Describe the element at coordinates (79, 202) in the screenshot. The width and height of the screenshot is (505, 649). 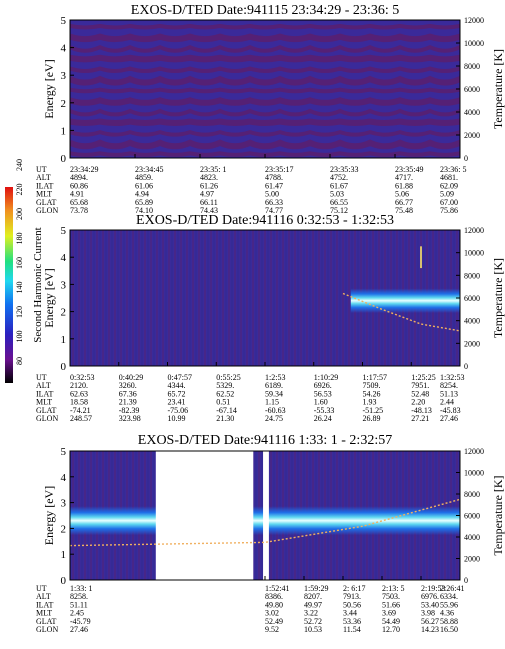
I see `table-cell: 65.68` at that location.